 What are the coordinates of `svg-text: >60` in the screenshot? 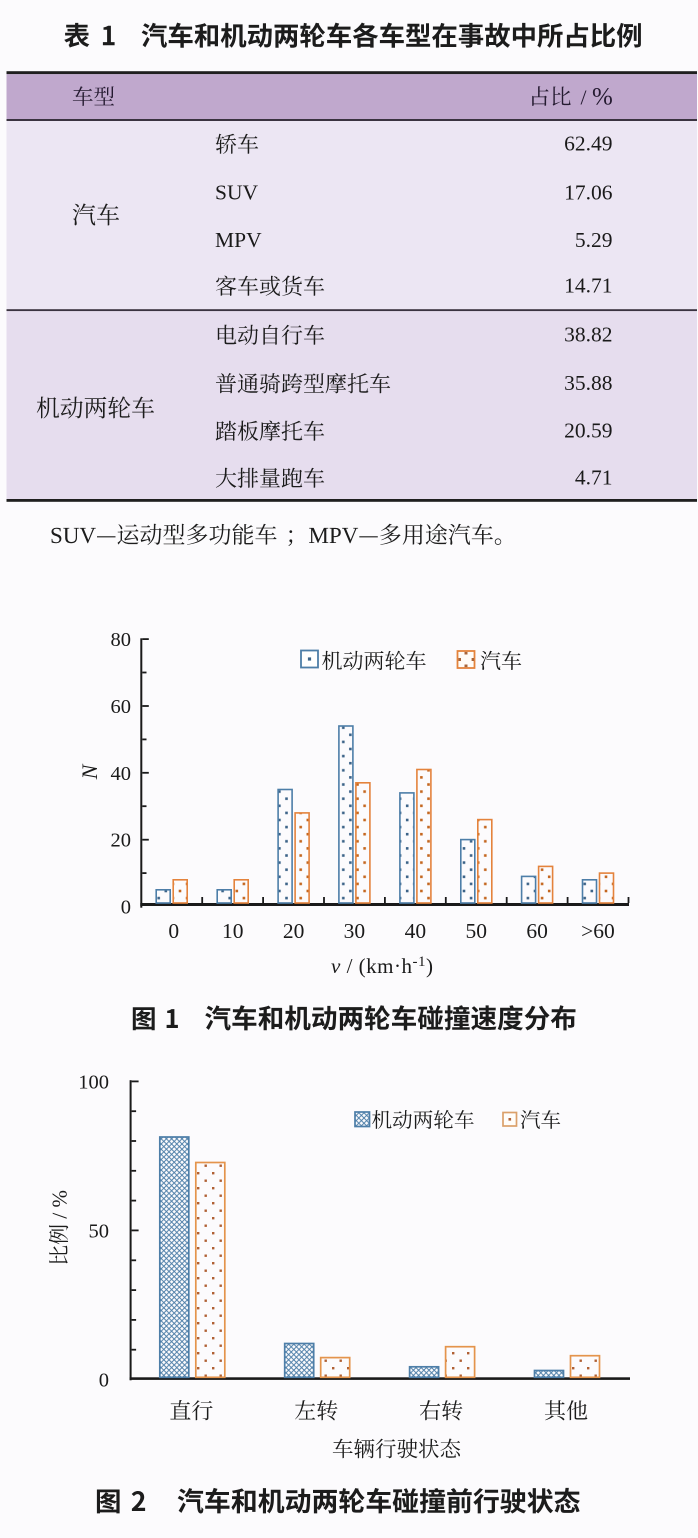 It's located at (598, 931).